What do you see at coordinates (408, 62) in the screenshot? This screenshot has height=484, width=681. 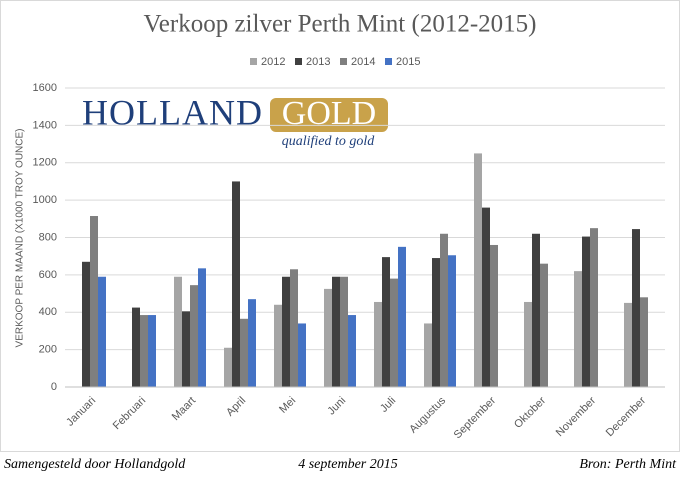 I see `legend-label: 2015` at bounding box center [408, 62].